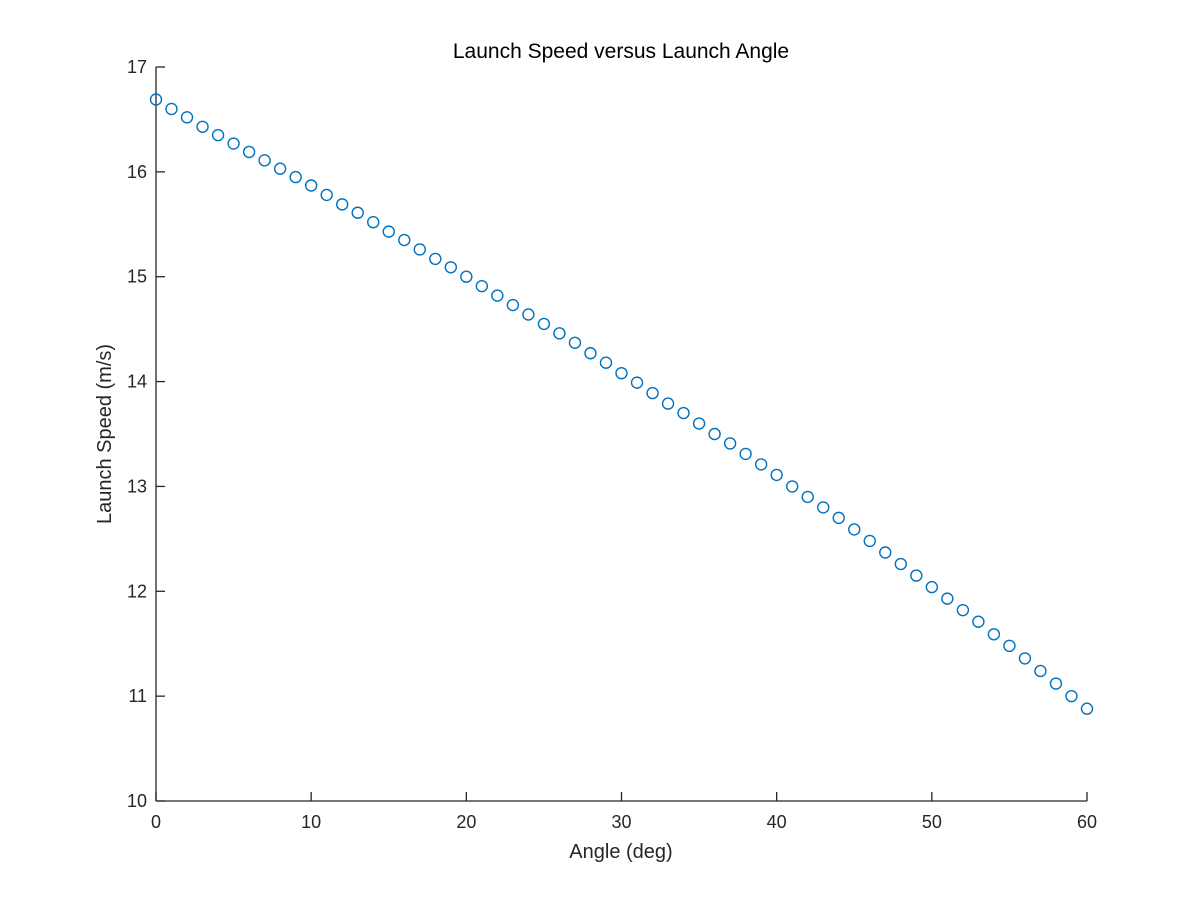 Image resolution: width=1200 pixels, height=900 pixels. What do you see at coordinates (621, 51) in the screenshot?
I see `chart-title: Launch Speed versus Launch Angle` at bounding box center [621, 51].